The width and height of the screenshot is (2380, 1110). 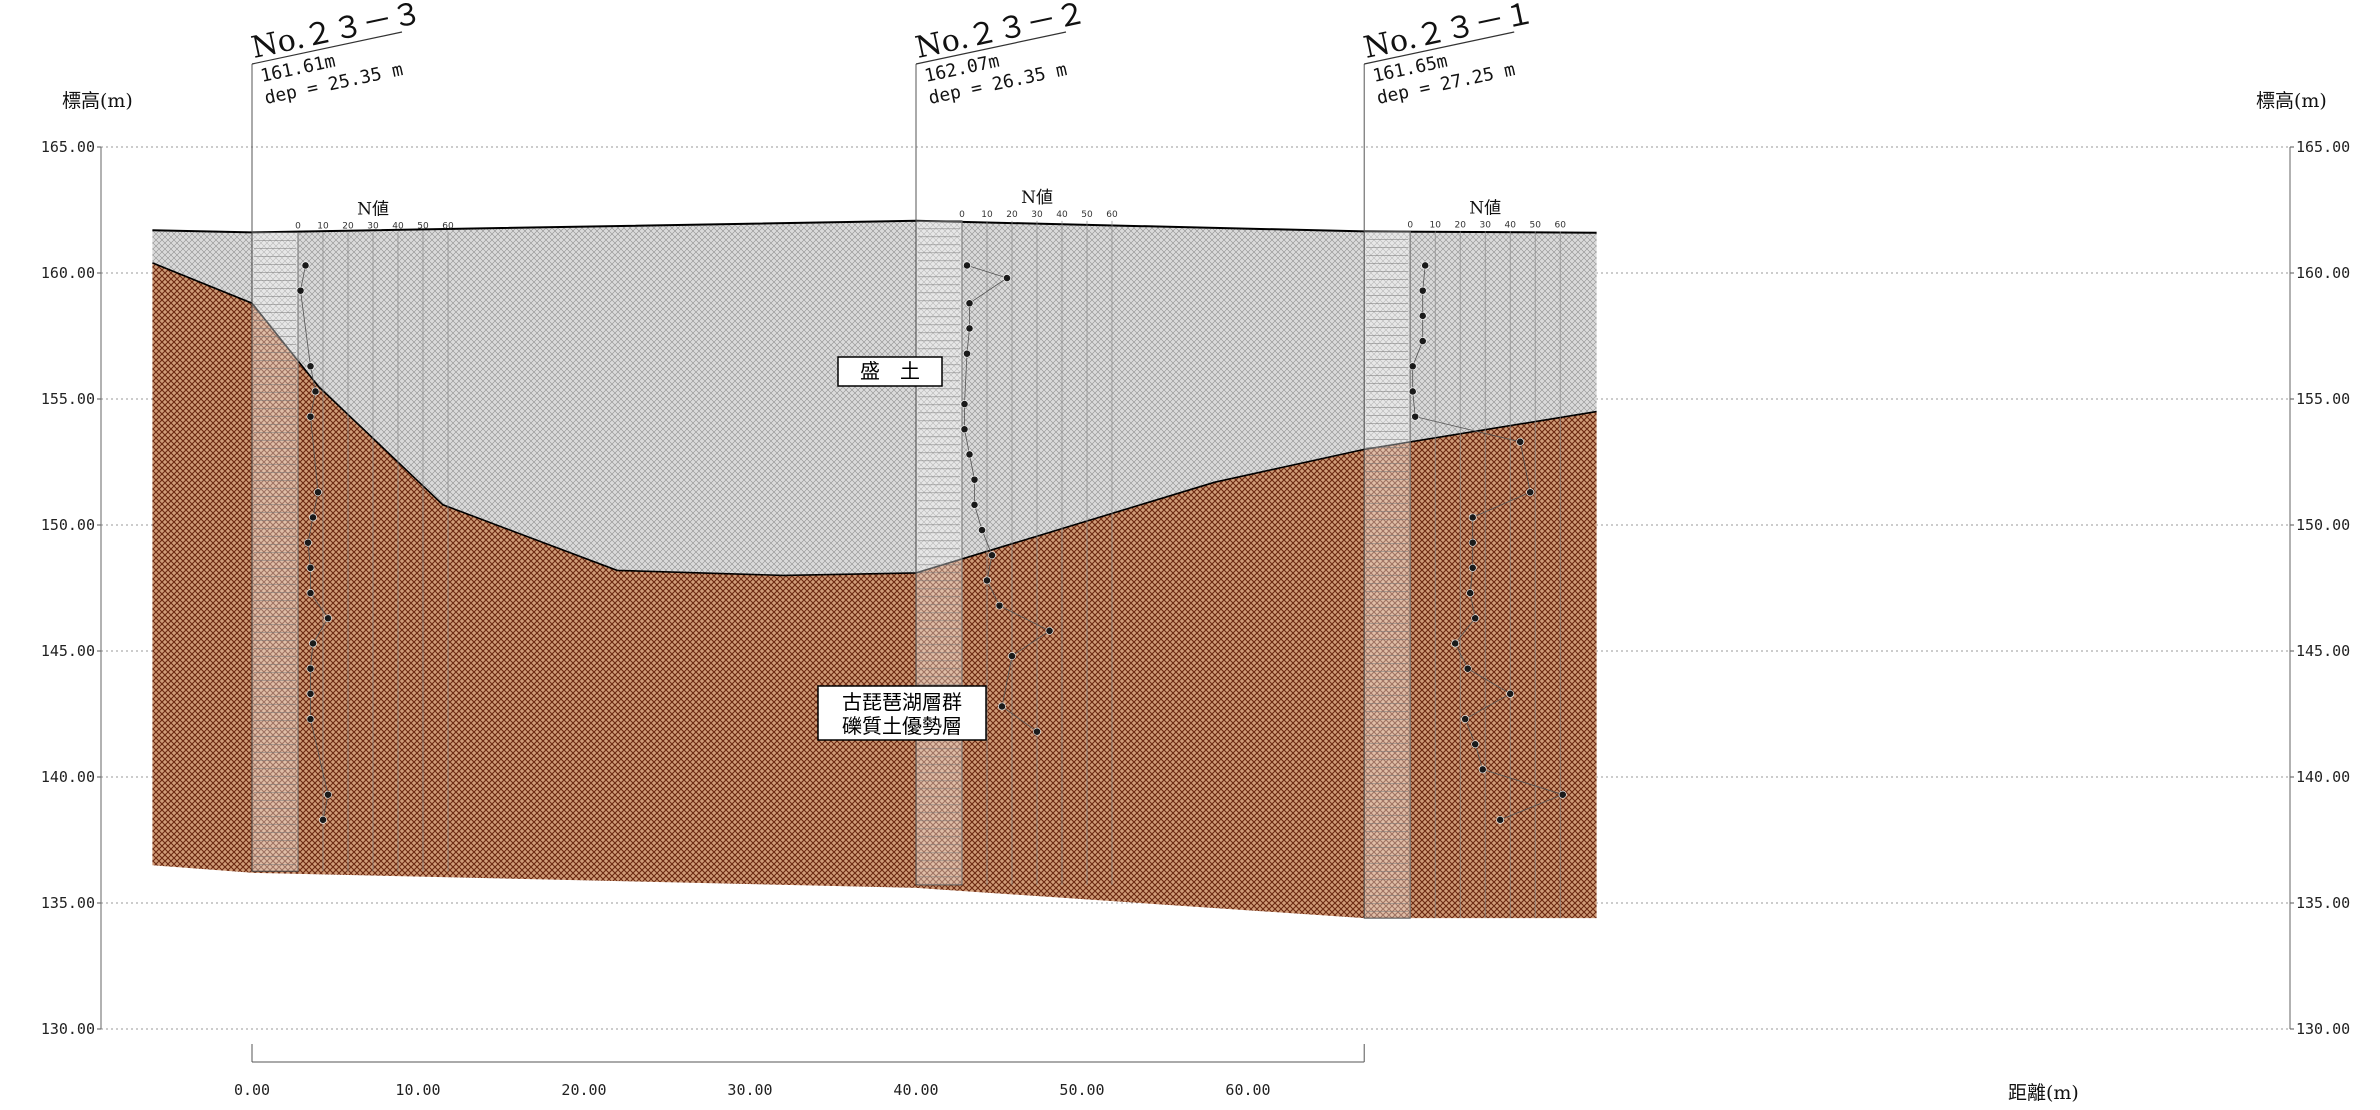 What do you see at coordinates (583, 1090) in the screenshot?
I see `distance-tick-label: 20.00` at bounding box center [583, 1090].